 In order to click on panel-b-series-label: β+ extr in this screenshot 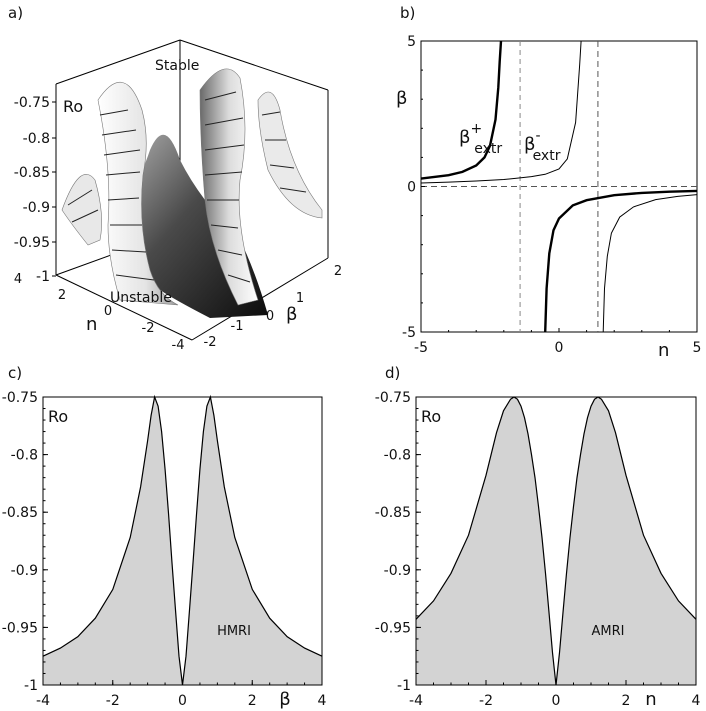, I will do `click(480, 139)`.